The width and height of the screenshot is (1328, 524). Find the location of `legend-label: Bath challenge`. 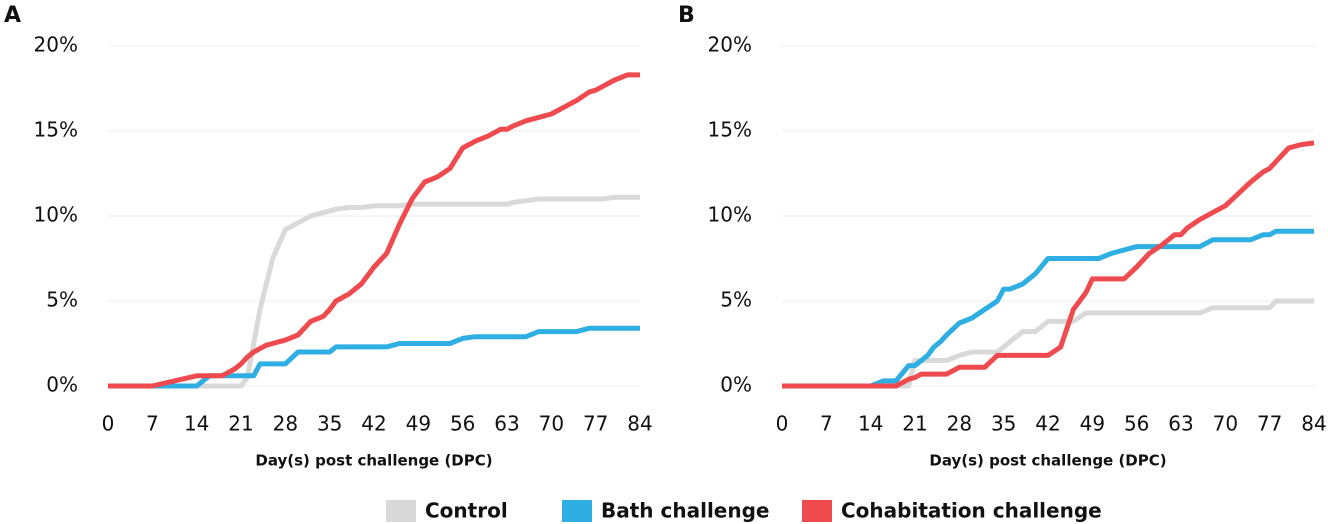

legend-label: Bath challenge is located at coordinates (685, 511).